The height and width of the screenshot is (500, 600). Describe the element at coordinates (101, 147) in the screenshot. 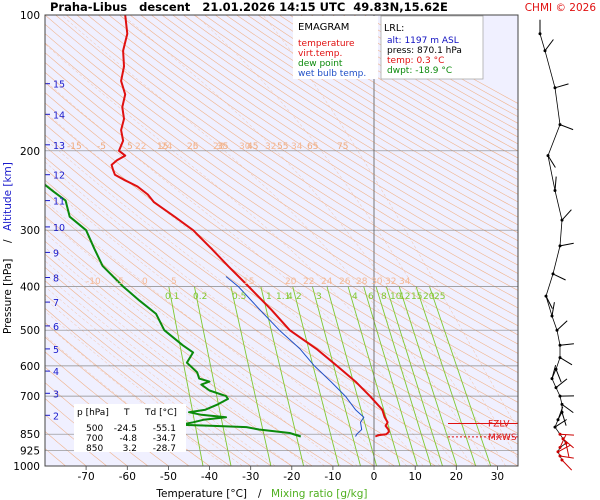

I see `dry-adiabat-label: -5` at that location.